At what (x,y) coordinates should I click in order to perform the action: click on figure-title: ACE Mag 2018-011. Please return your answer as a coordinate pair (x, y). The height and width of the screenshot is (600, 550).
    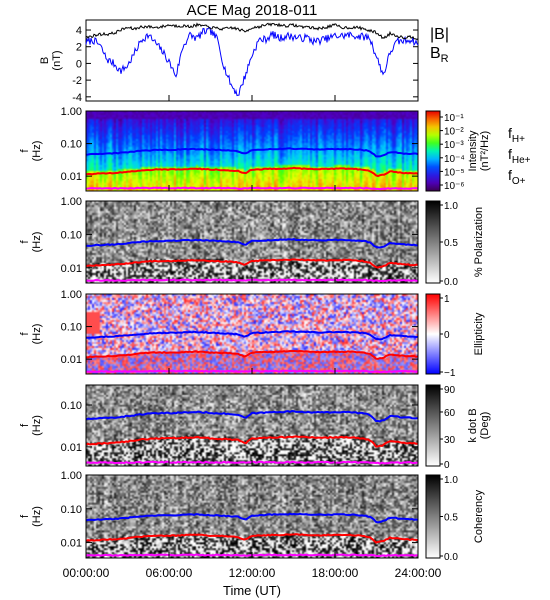
    Looking at the image, I should click on (252, 10).